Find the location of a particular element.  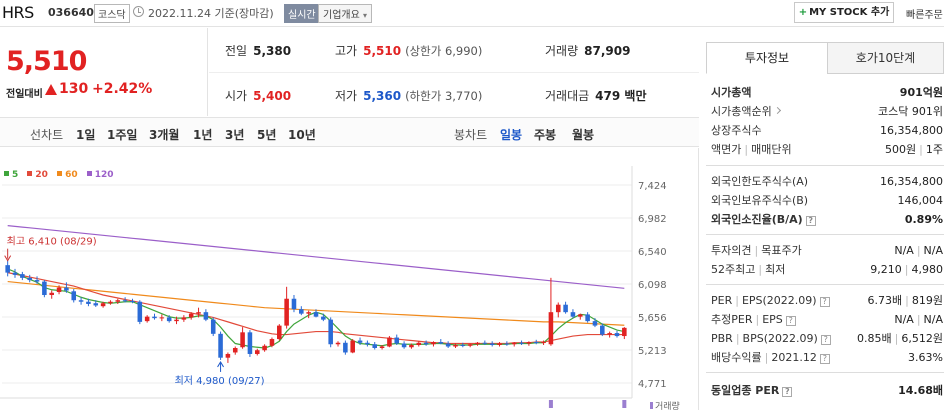

per-value: 6.73배 is located at coordinates (885, 300).